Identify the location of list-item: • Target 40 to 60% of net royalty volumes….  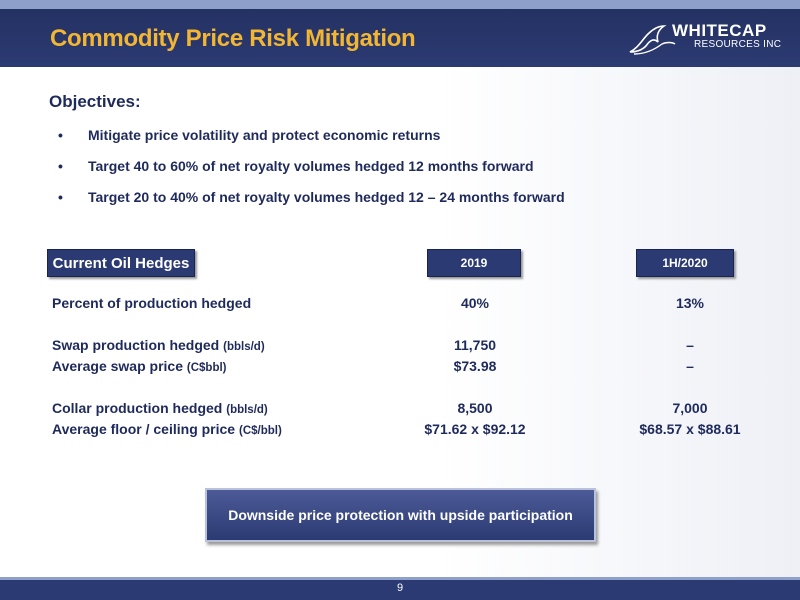
(311, 173).